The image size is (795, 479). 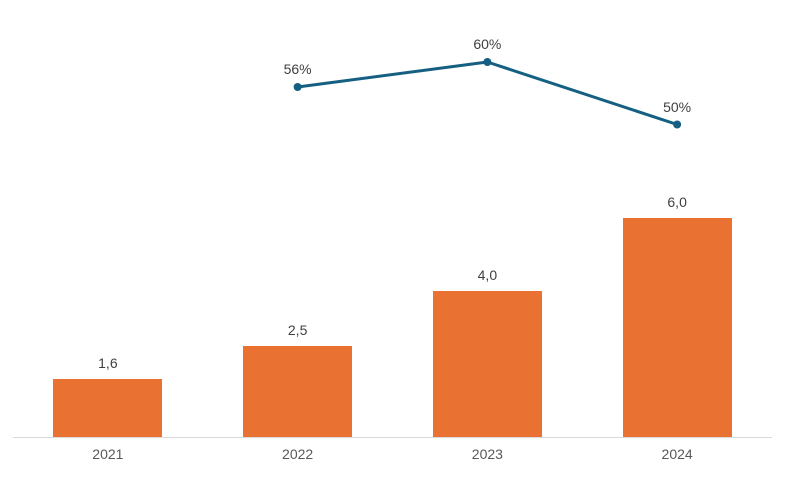 I want to click on bar-2022, so click(x=298, y=391).